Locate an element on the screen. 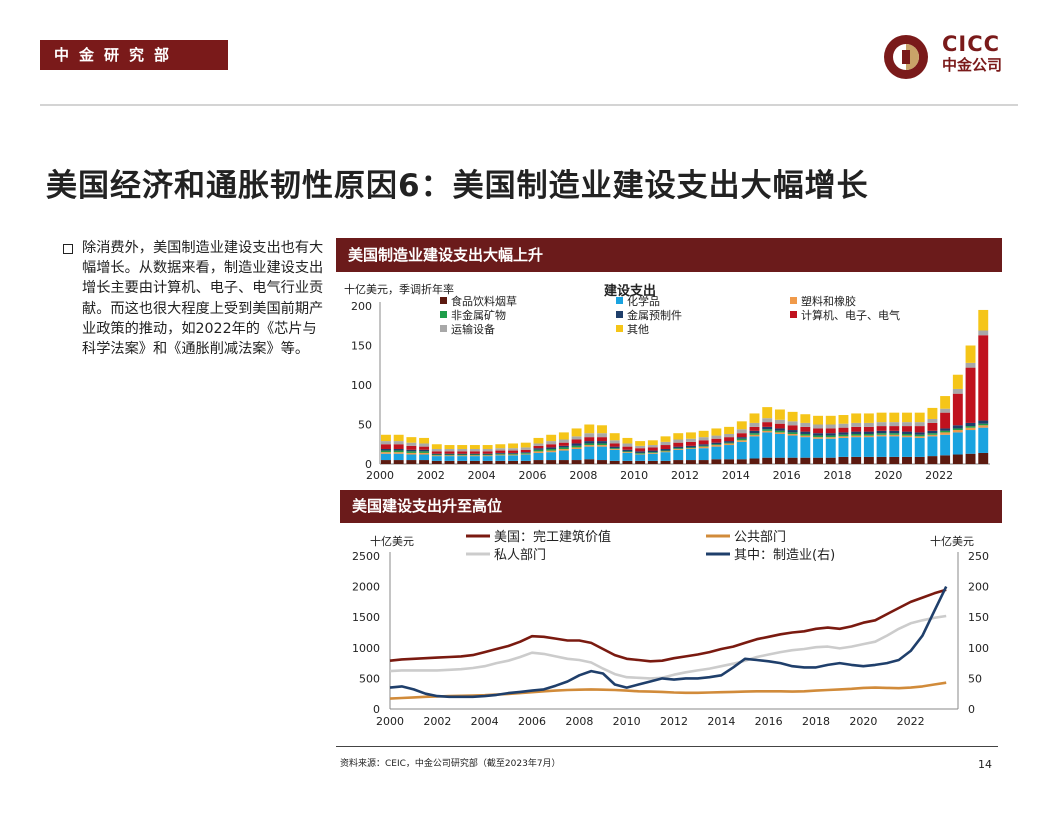 The width and height of the screenshot is (1056, 816). logo-text: CICC 中金公司 is located at coordinates (972, 53).